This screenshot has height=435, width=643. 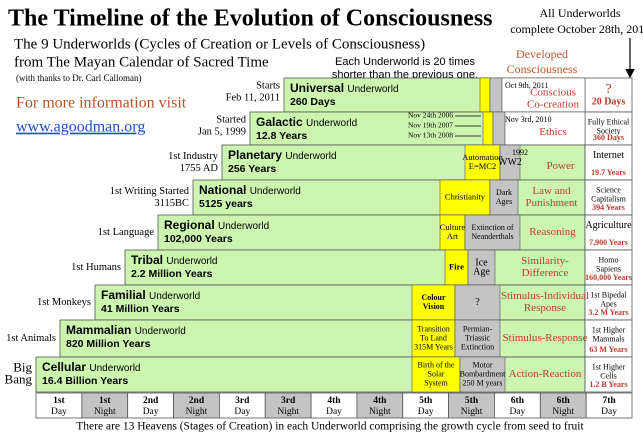 I want to click on gray-event: Bombardment, so click(x=483, y=373).